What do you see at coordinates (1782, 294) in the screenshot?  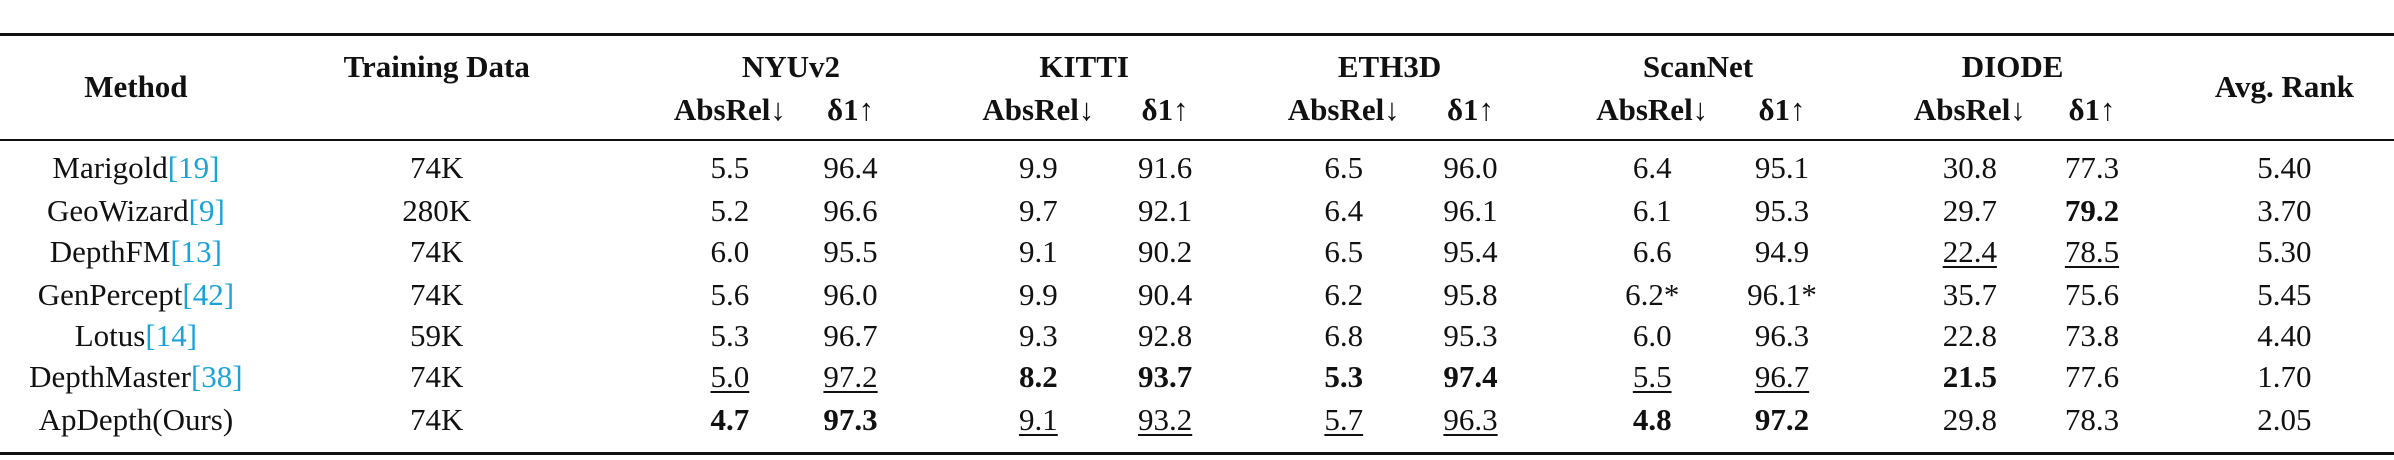 I see `metric-cell: 96.1*` at bounding box center [1782, 294].